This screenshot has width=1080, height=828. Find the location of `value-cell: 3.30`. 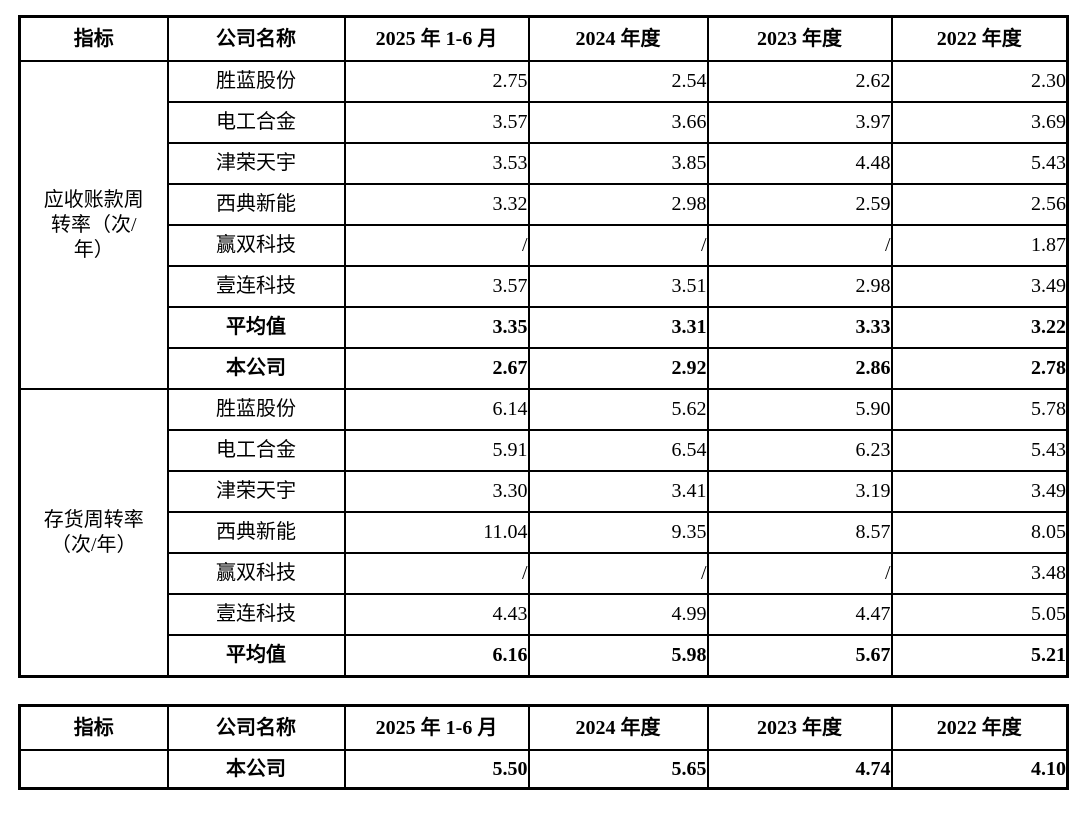

value-cell: 3.30 is located at coordinates (436, 491).